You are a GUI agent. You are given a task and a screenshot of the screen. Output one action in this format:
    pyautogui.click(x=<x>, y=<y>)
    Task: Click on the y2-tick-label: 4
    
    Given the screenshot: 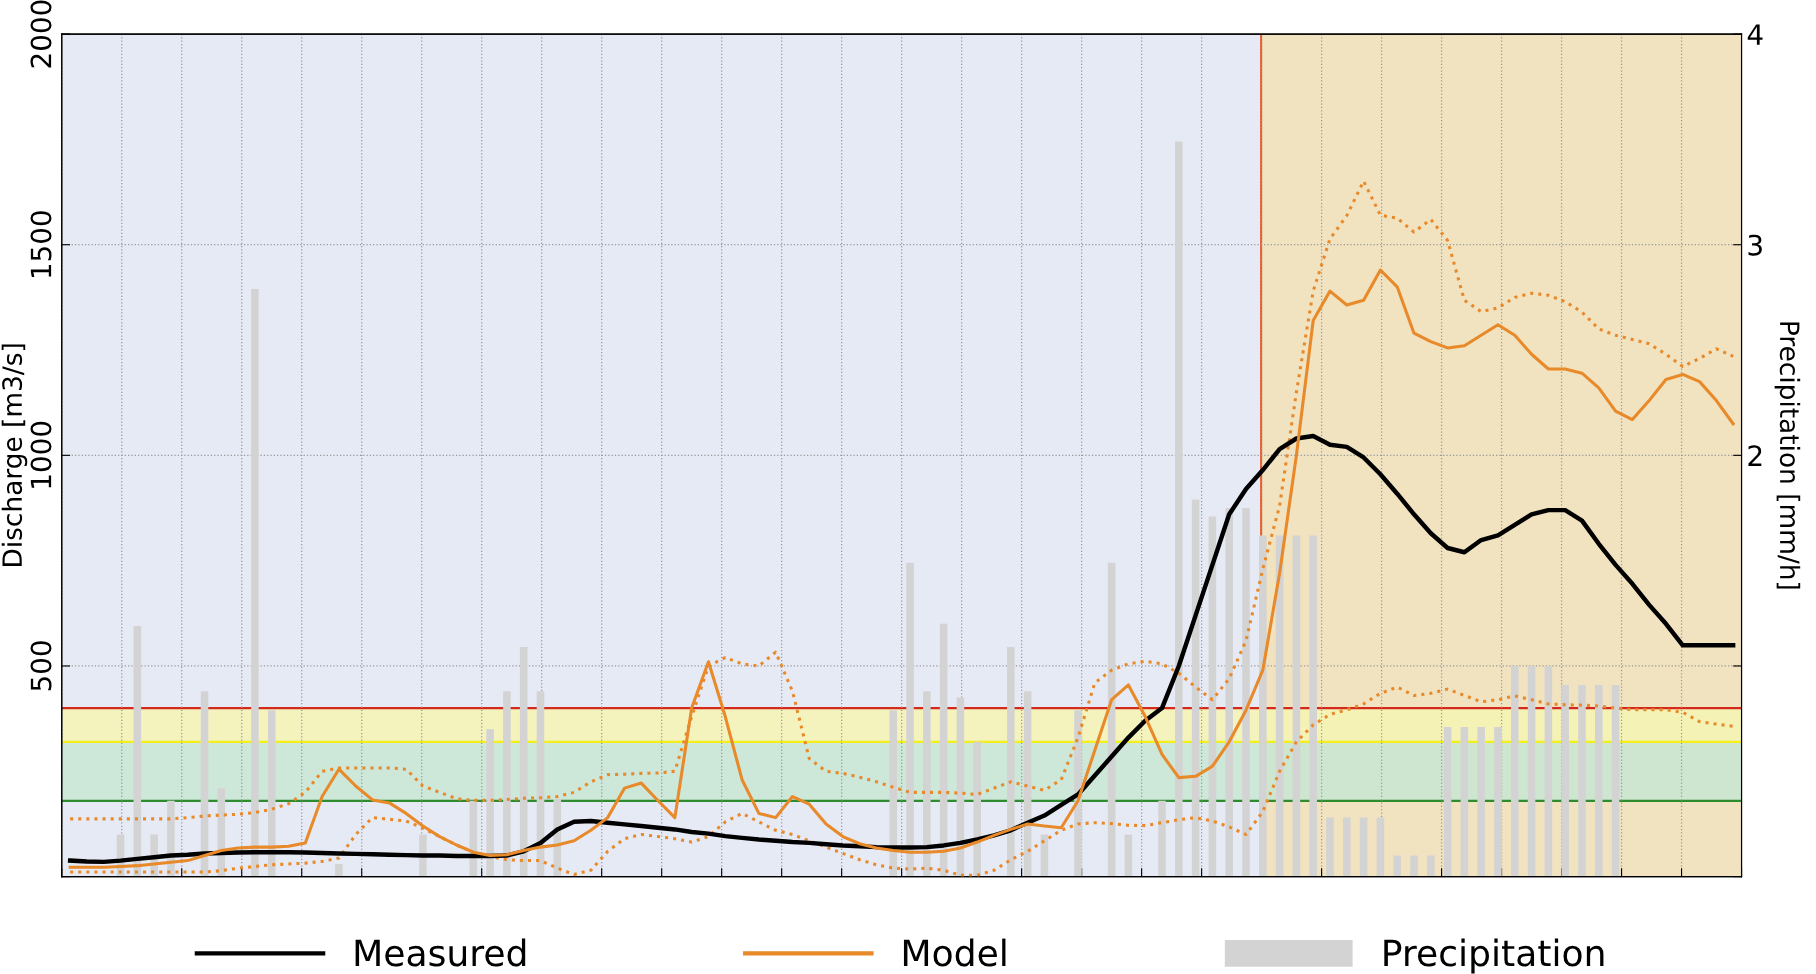 What is the action you would take?
    pyautogui.click(x=1755, y=34)
    